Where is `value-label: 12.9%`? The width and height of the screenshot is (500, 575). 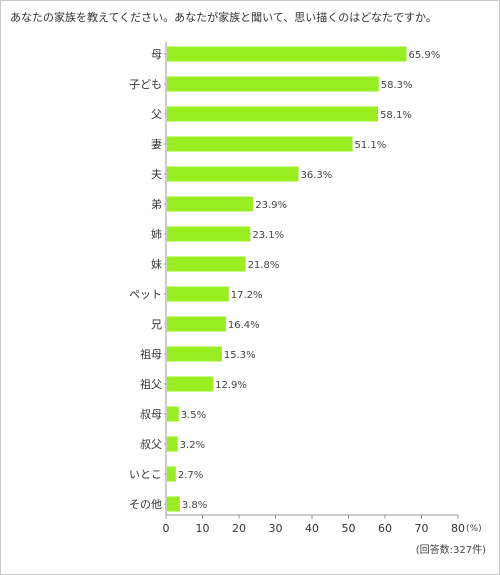
value-label: 12.9% is located at coordinates (231, 385).